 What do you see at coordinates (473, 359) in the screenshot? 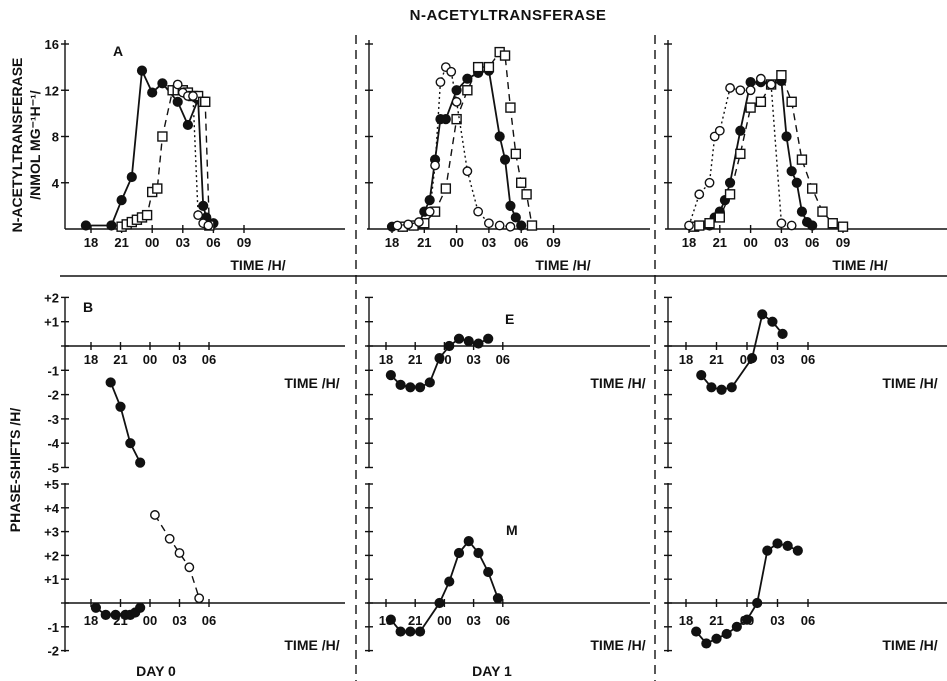
I see `x-tick-label-E-day1-3: 03` at bounding box center [473, 359].